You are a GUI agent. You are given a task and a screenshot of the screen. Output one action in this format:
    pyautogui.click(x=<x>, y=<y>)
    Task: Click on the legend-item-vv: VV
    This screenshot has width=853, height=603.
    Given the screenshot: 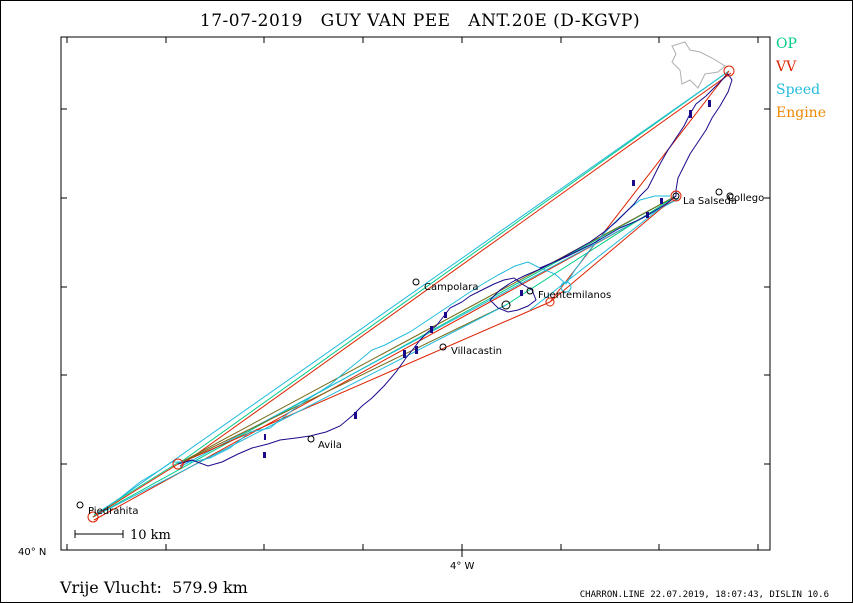 What is the action you would take?
    pyautogui.click(x=786, y=67)
    